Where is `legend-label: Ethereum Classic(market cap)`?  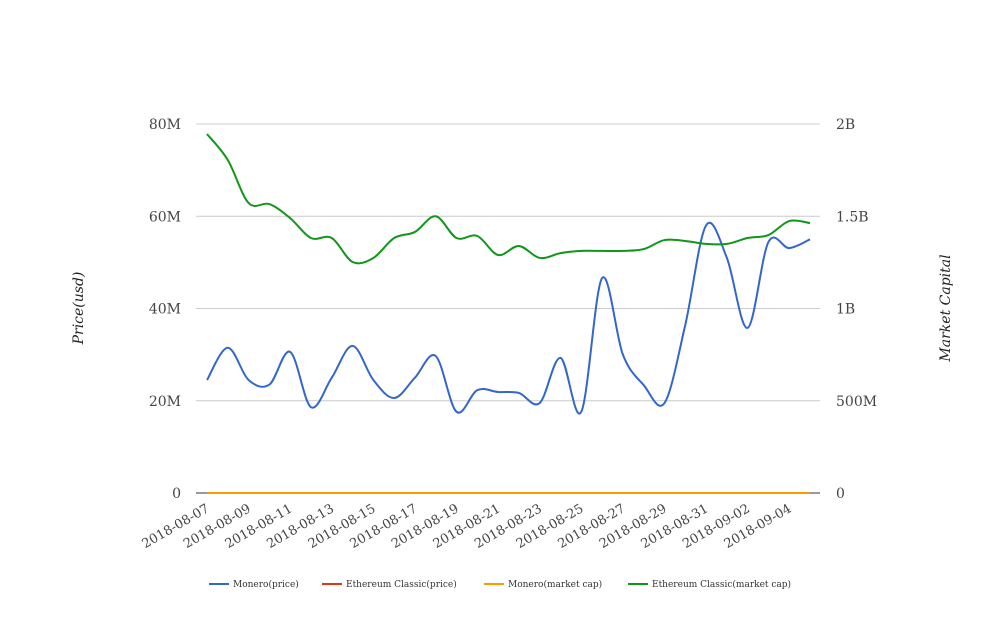 legend-label: Ethereum Classic(market cap) is located at coordinates (721, 584).